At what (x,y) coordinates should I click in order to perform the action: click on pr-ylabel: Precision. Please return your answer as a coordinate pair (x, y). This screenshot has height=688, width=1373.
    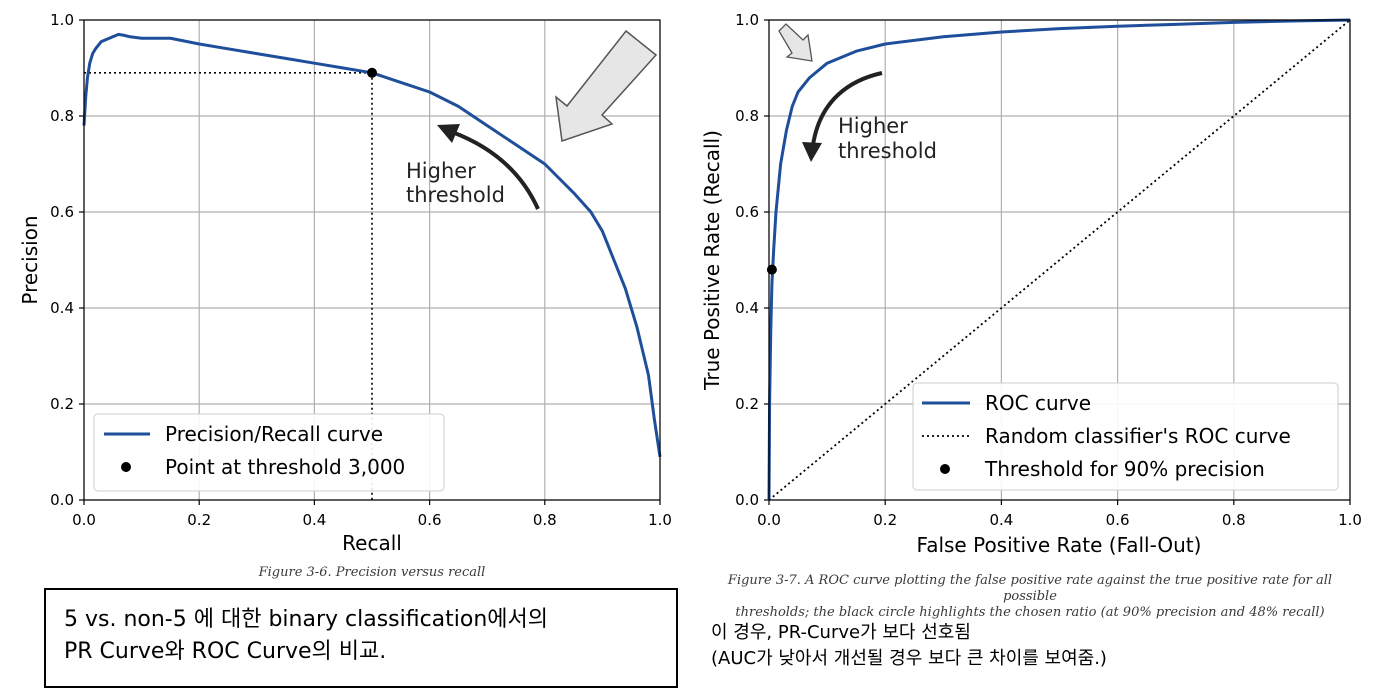
    Looking at the image, I should click on (30, 259).